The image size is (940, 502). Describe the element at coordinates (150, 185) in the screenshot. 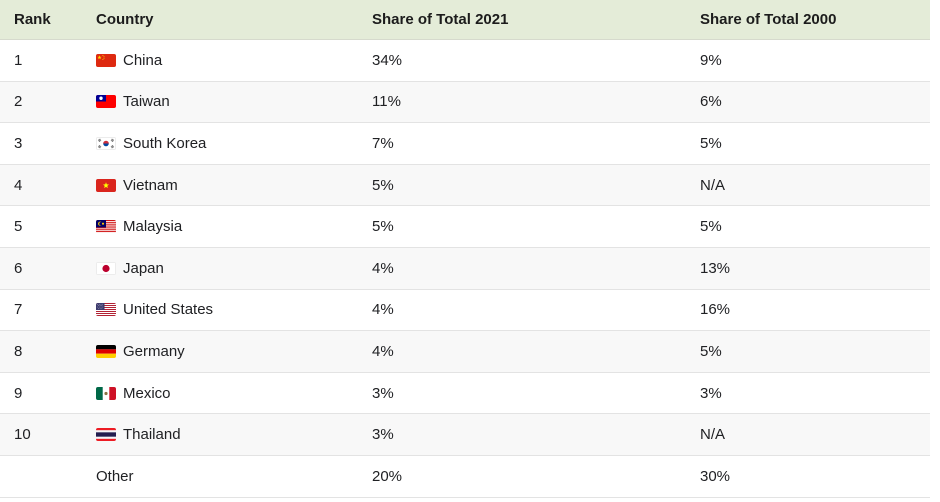

I see `country-label: Vietnam` at that location.